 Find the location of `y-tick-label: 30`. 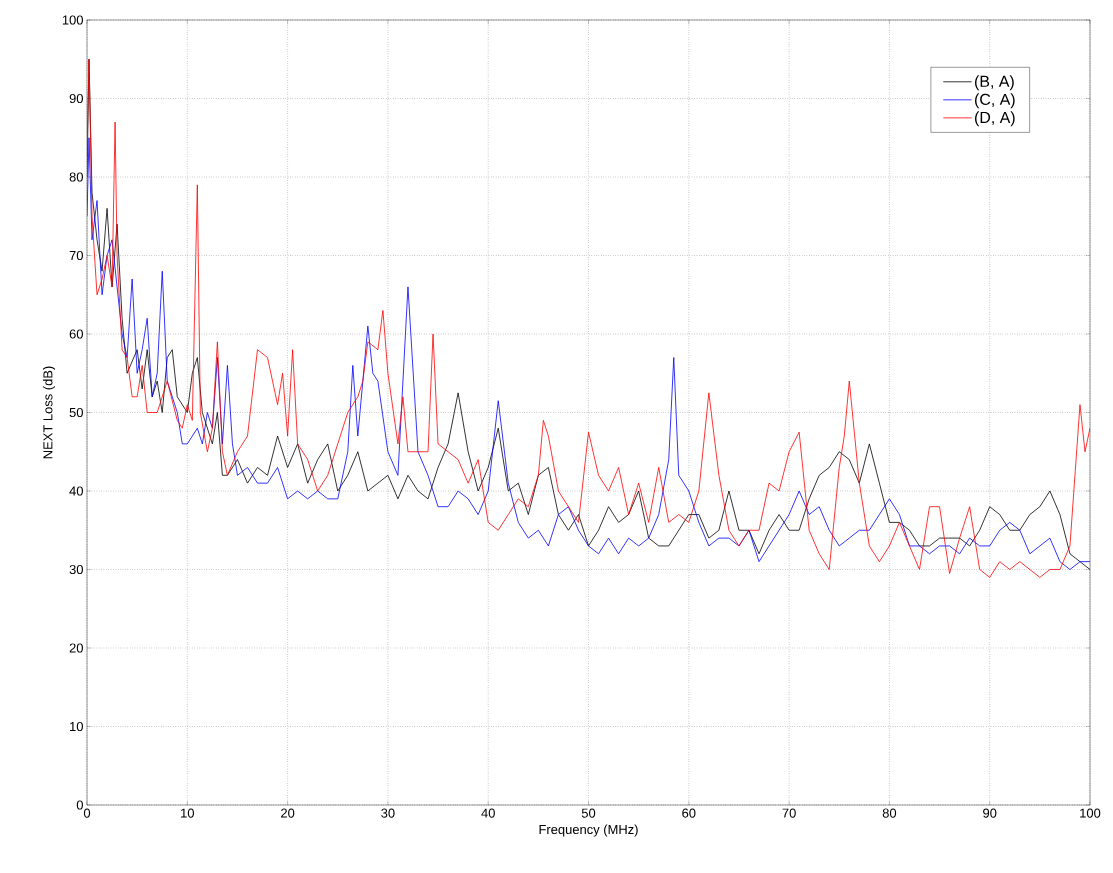

y-tick-label: 30 is located at coordinates (76, 569).